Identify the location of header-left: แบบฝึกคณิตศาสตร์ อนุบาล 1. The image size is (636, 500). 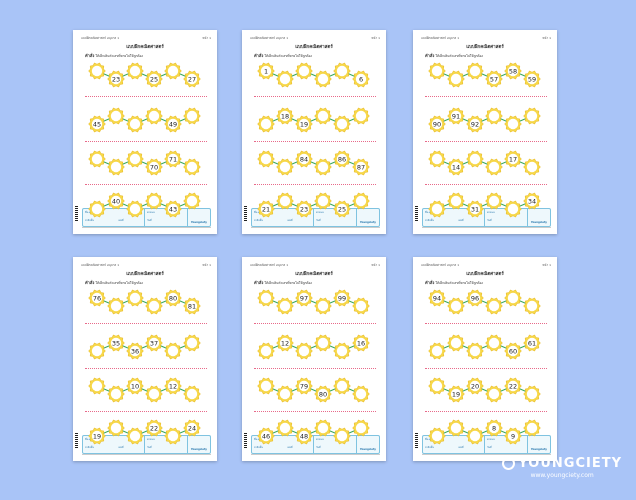
(269, 38).